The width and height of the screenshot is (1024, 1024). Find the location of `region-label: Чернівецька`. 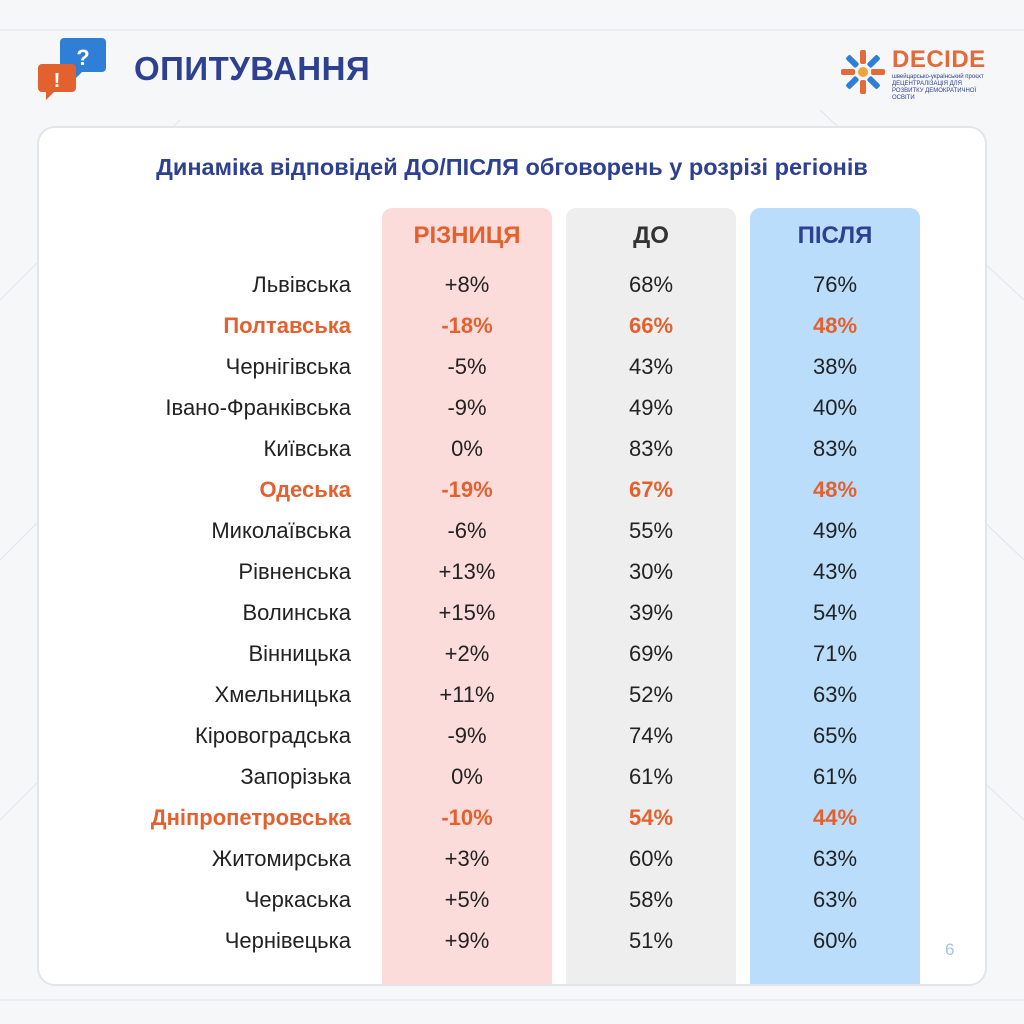

region-label: Чернівецька is located at coordinates (287, 940).